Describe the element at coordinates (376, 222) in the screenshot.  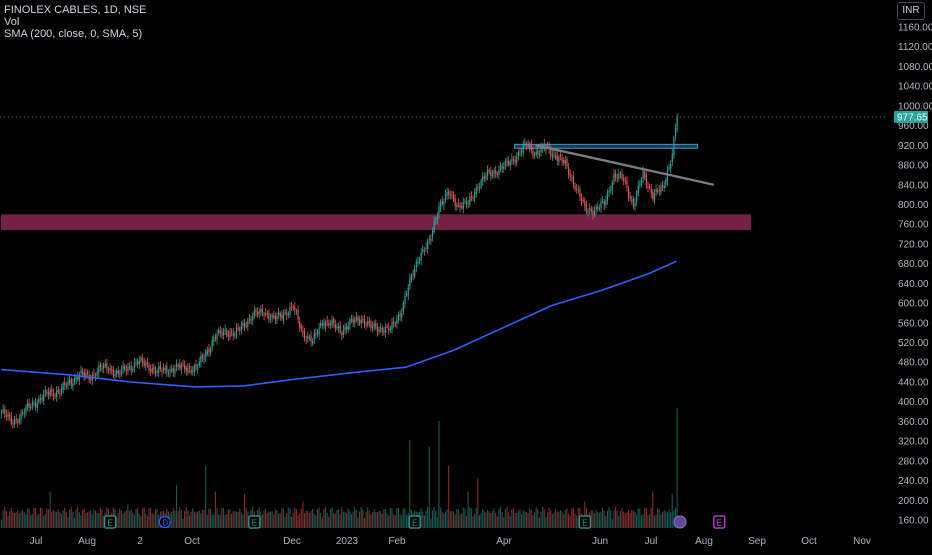
I see `support-zone` at that location.